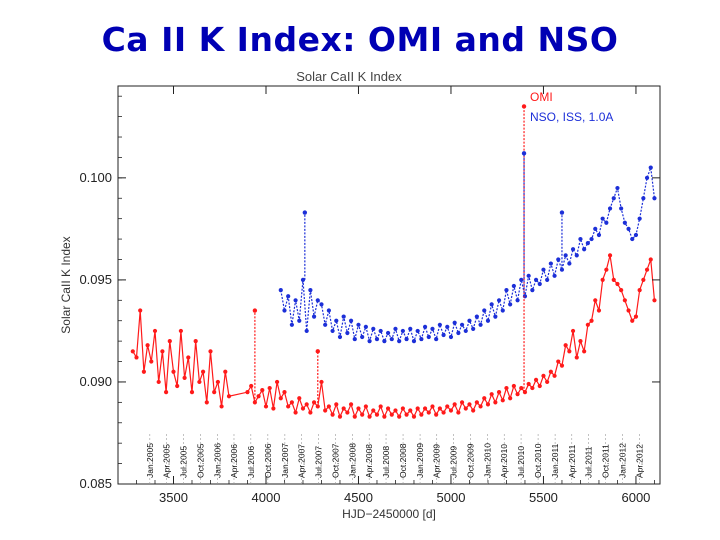 This screenshot has width=720, height=540. What do you see at coordinates (95, 483) in the screenshot?
I see `y-tick-label: 0.085` at bounding box center [95, 483].